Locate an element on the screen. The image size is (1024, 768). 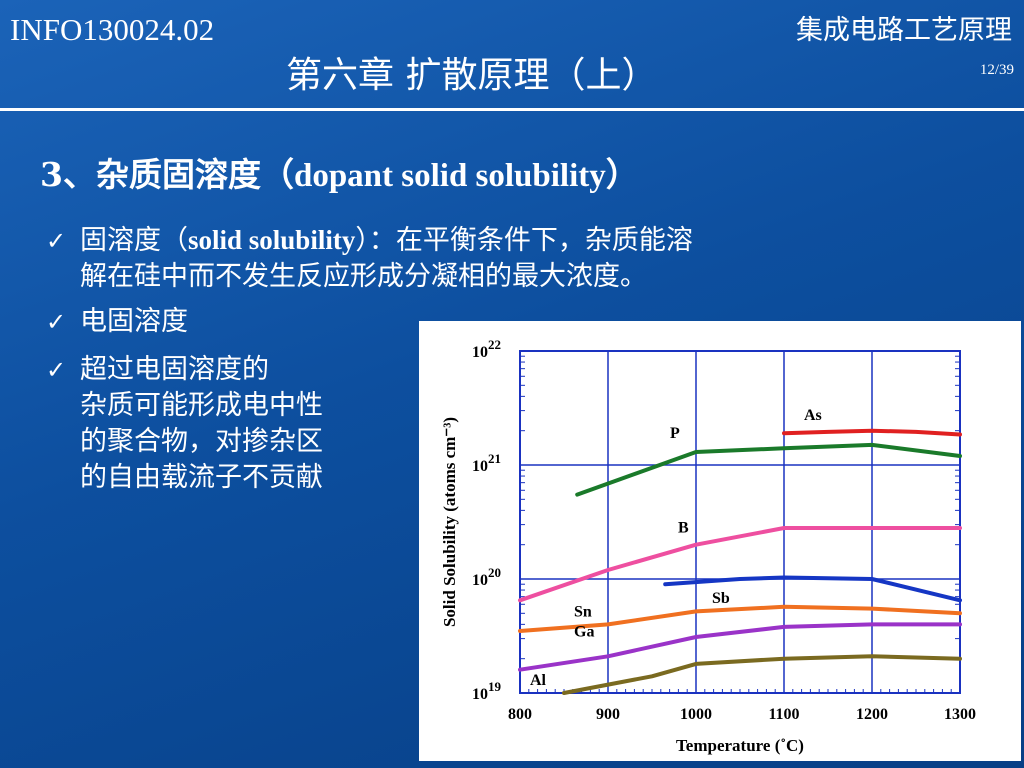
series-label-al: Al is located at coordinates (538, 680).